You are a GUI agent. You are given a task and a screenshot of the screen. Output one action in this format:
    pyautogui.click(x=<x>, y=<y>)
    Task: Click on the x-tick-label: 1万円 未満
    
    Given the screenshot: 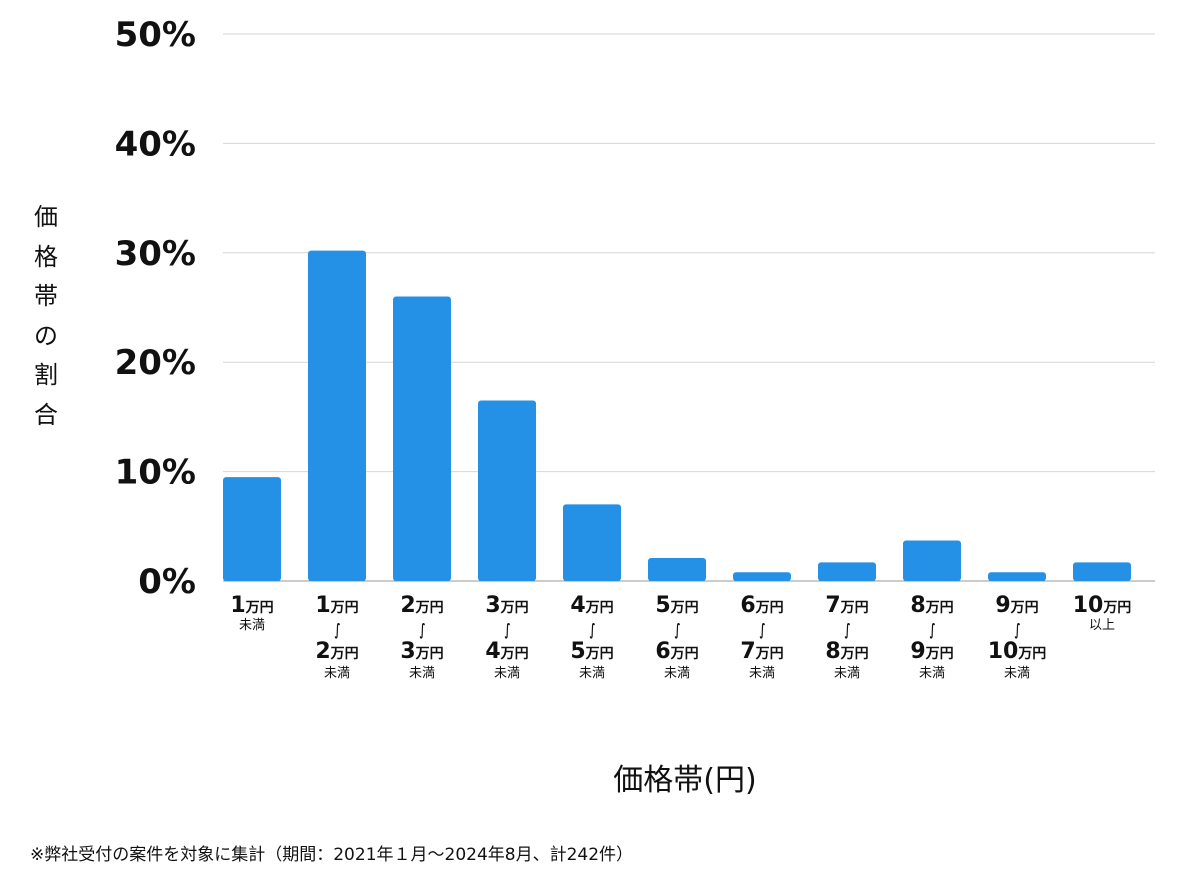 What is the action you would take?
    pyautogui.click(x=252, y=613)
    